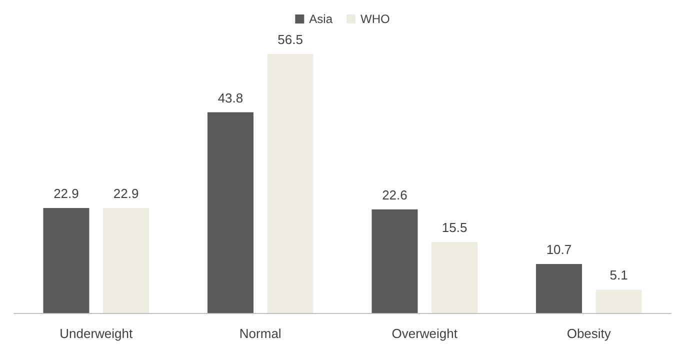  I want to click on x-tick-label: Overweight, so click(425, 333).